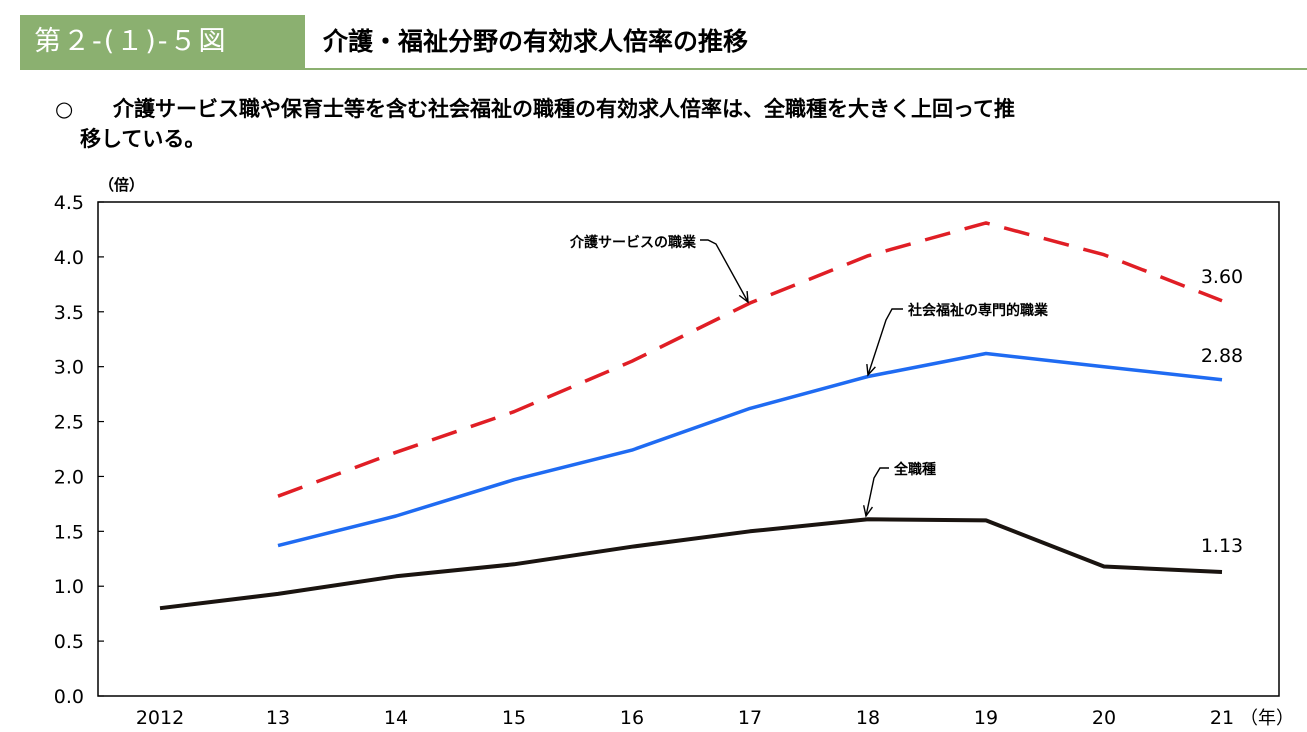 The image size is (1307, 732). Describe the element at coordinates (514, 718) in the screenshot. I see `x-tick-label: 15` at that location.